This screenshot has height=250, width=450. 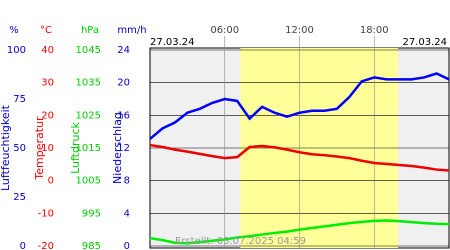 I want to click on y-tick-label: 1035, so click(x=88, y=83).